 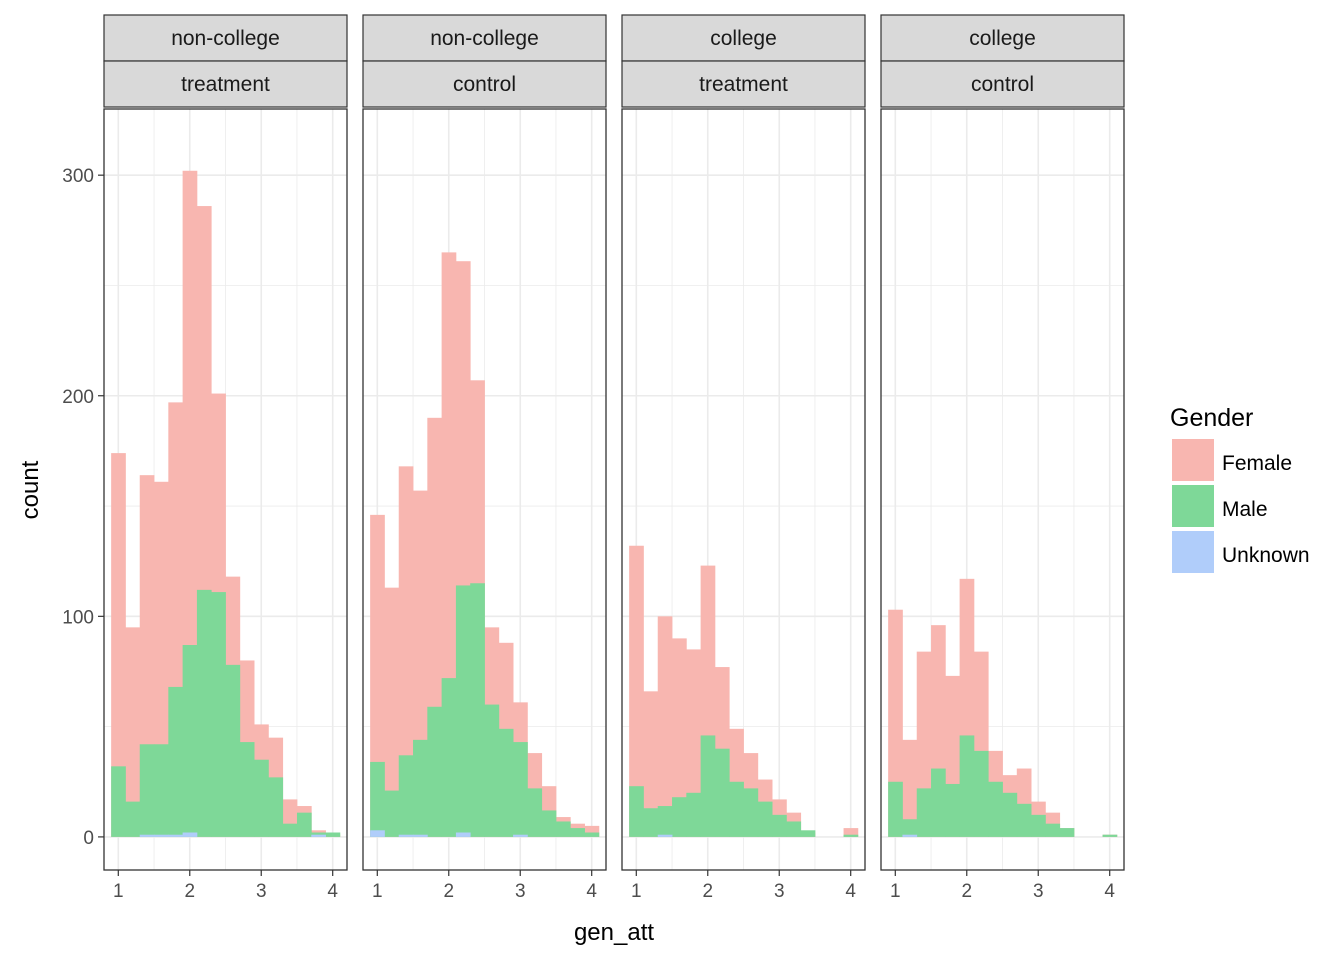 I want to click on legend-item-unknown: Unknown, so click(x=1241, y=552).